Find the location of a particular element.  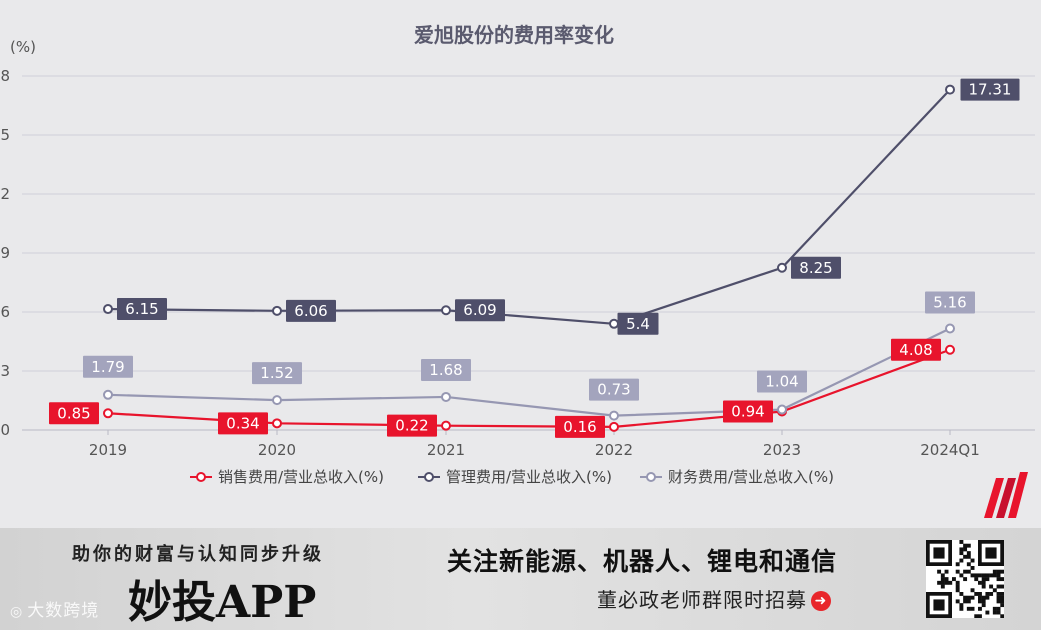

y-axis-unit: (%) is located at coordinates (23, 47).